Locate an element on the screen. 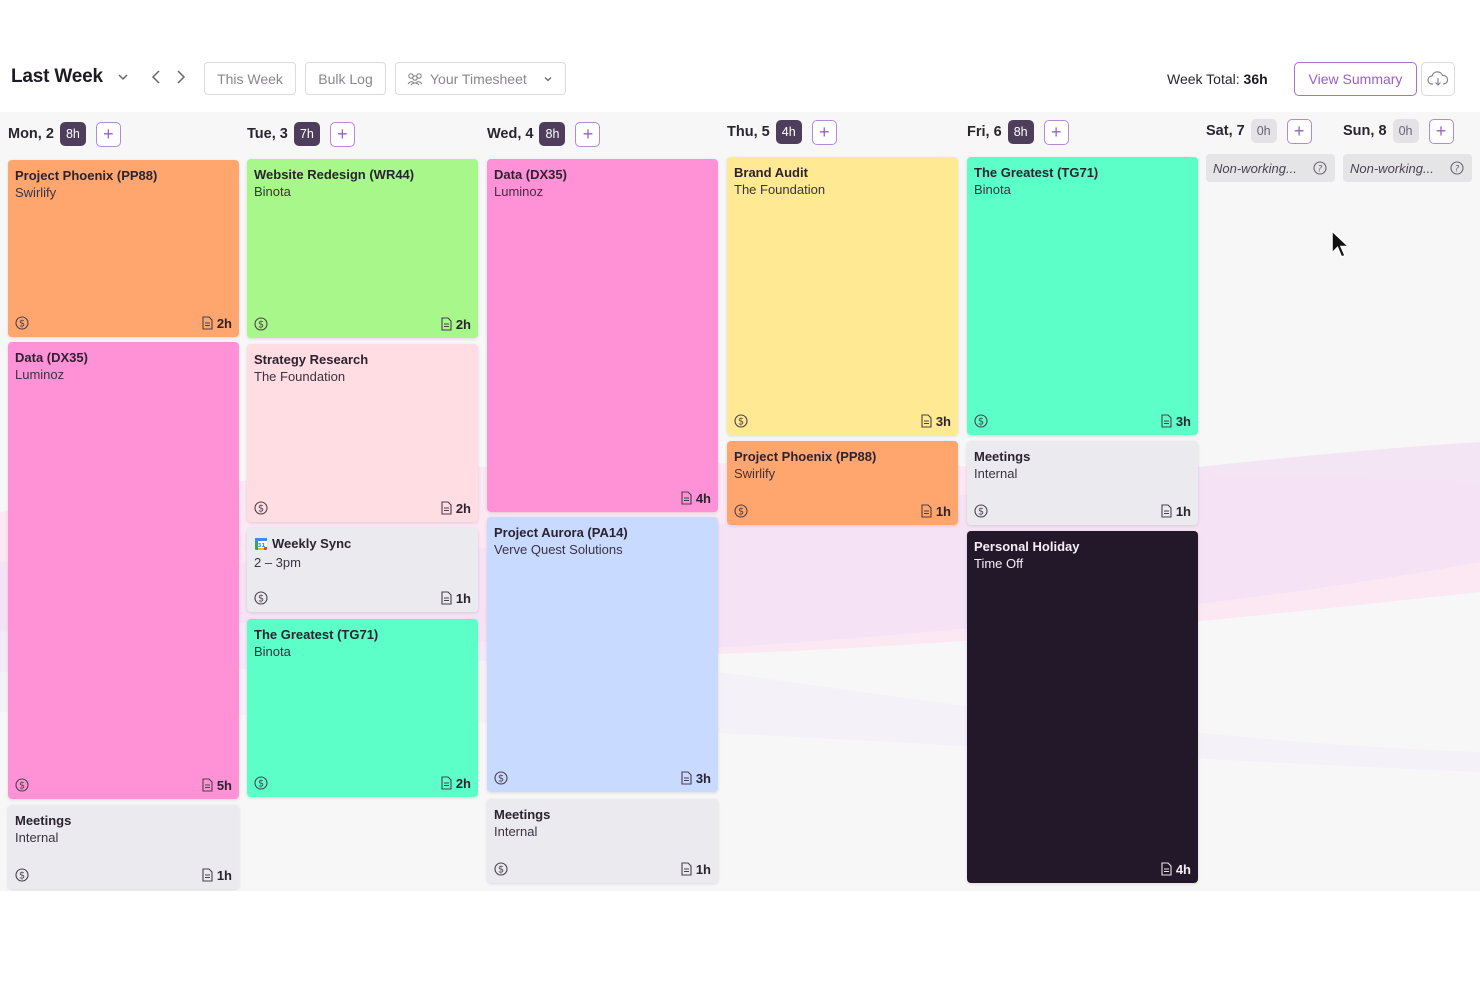 The height and width of the screenshot is (987, 1480). day-header: Thu, 5 4h + is located at coordinates (782, 132).